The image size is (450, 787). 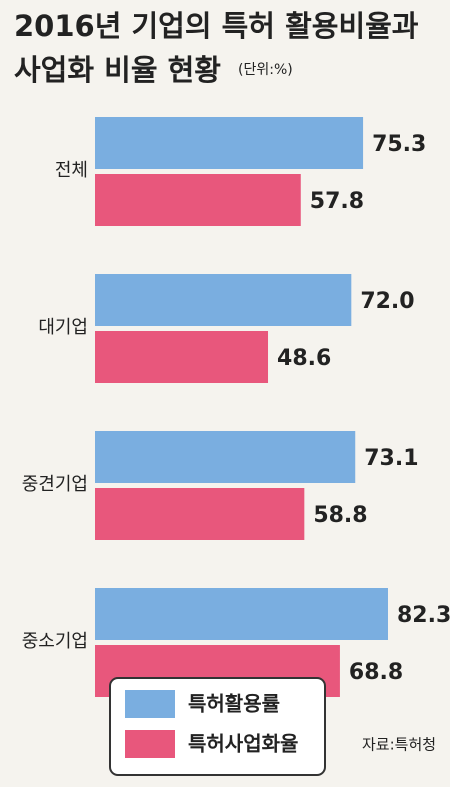 I want to click on category-label: 대기업, so click(x=63, y=327).